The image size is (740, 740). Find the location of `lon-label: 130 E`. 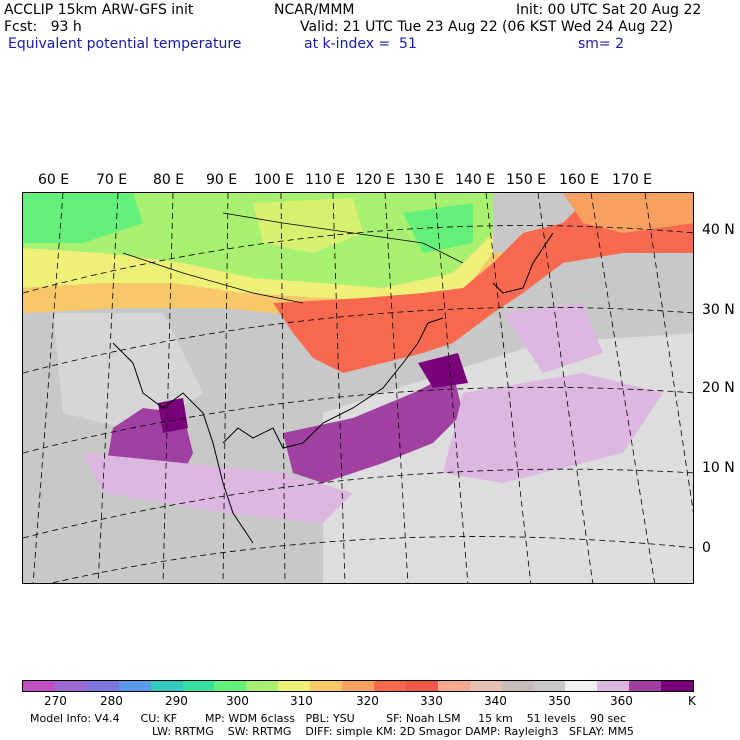

lon-label: 130 E is located at coordinates (424, 180).